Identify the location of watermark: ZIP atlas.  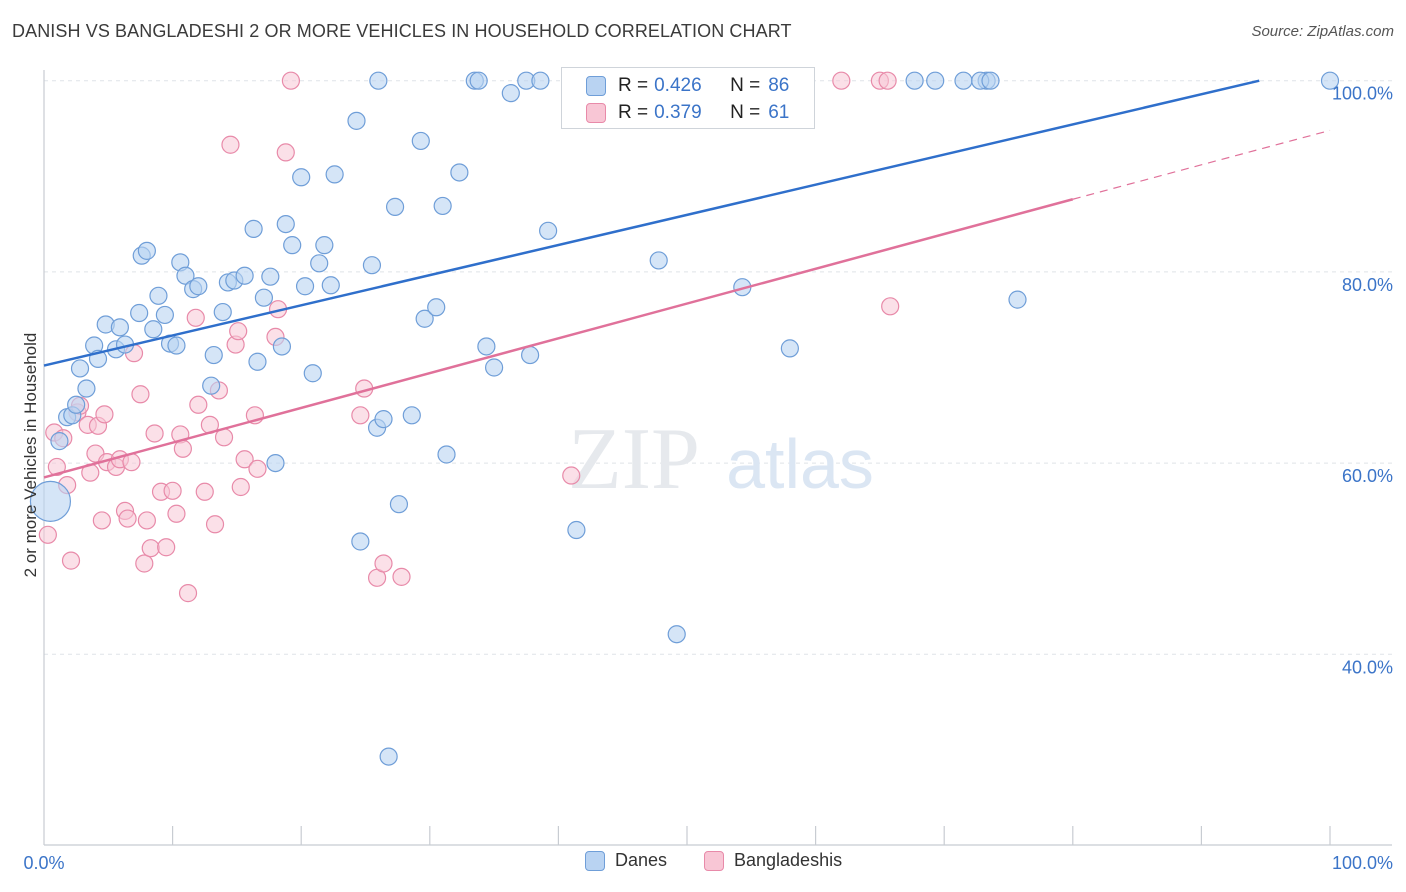
(721, 459).